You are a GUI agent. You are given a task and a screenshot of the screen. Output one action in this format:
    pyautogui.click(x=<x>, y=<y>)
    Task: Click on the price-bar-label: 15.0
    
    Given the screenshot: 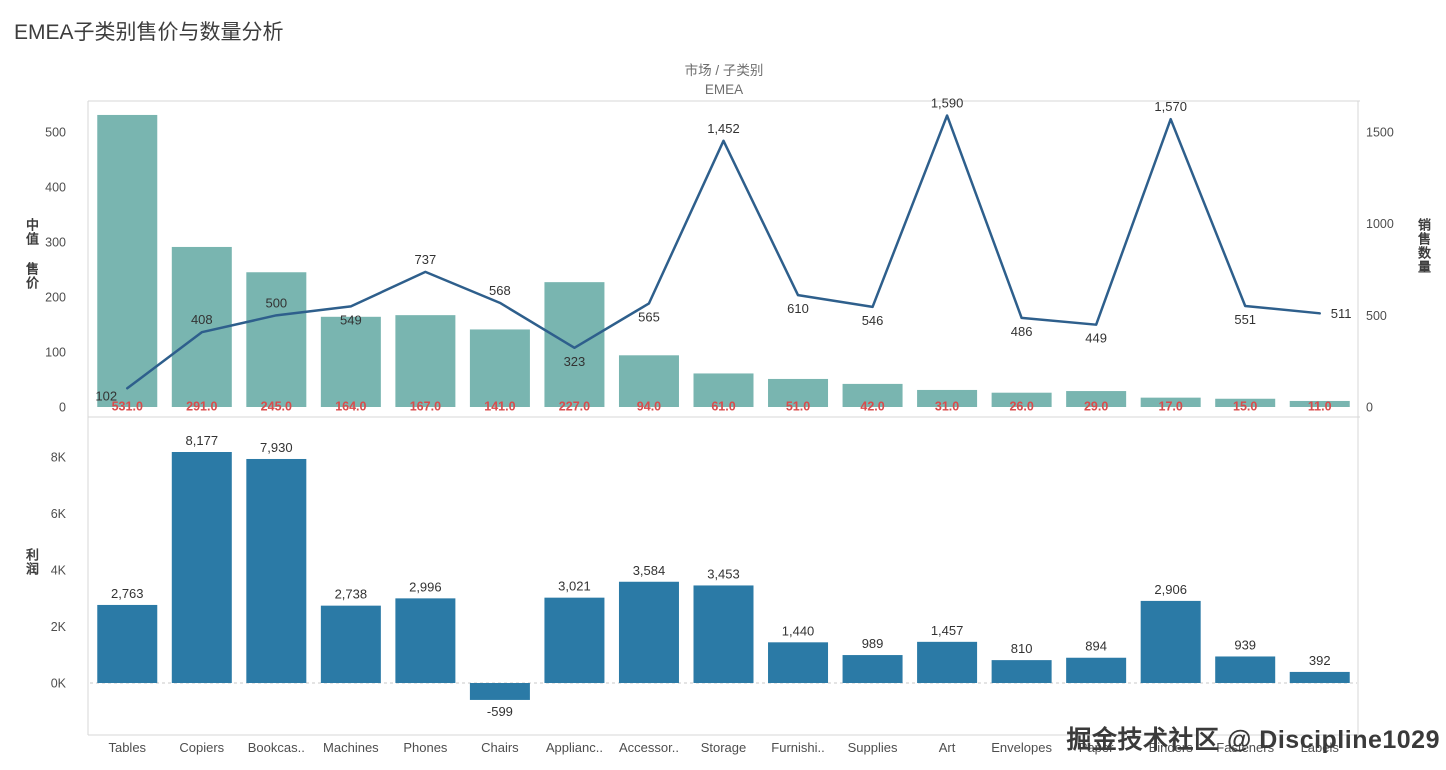 What is the action you would take?
    pyautogui.click(x=1245, y=407)
    